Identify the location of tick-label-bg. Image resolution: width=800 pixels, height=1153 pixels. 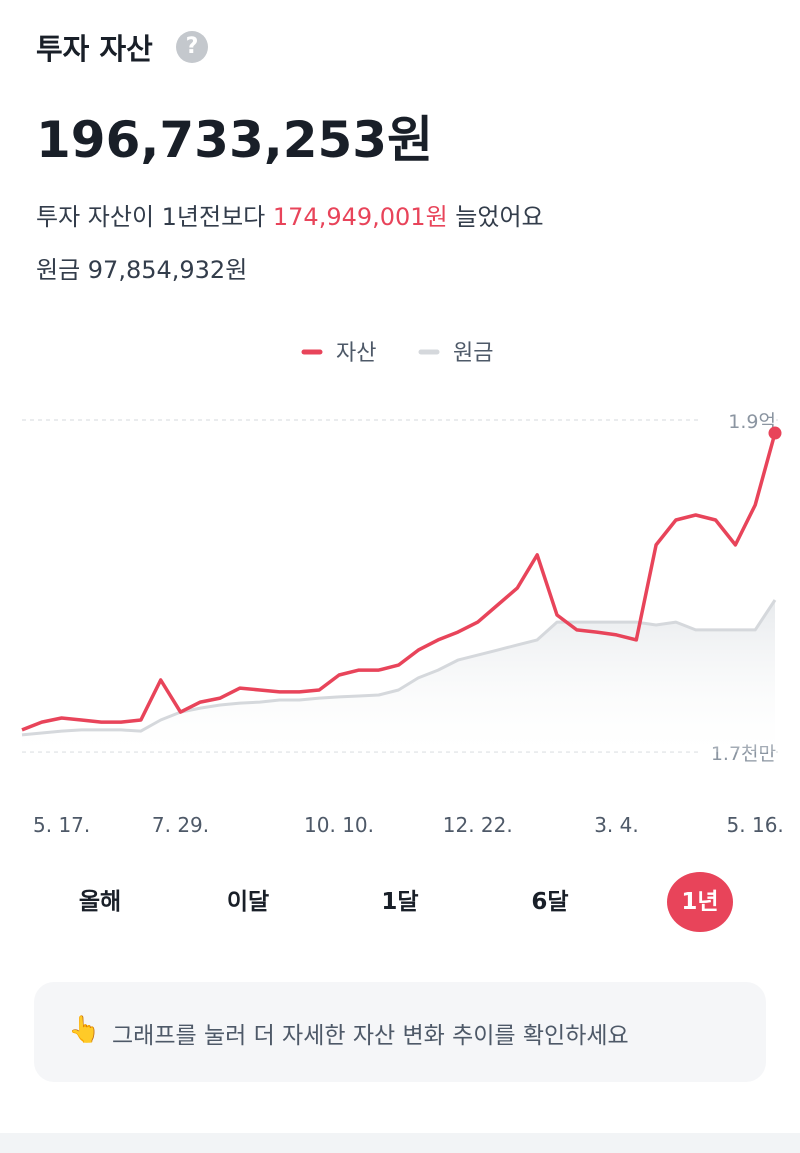
(738, 419).